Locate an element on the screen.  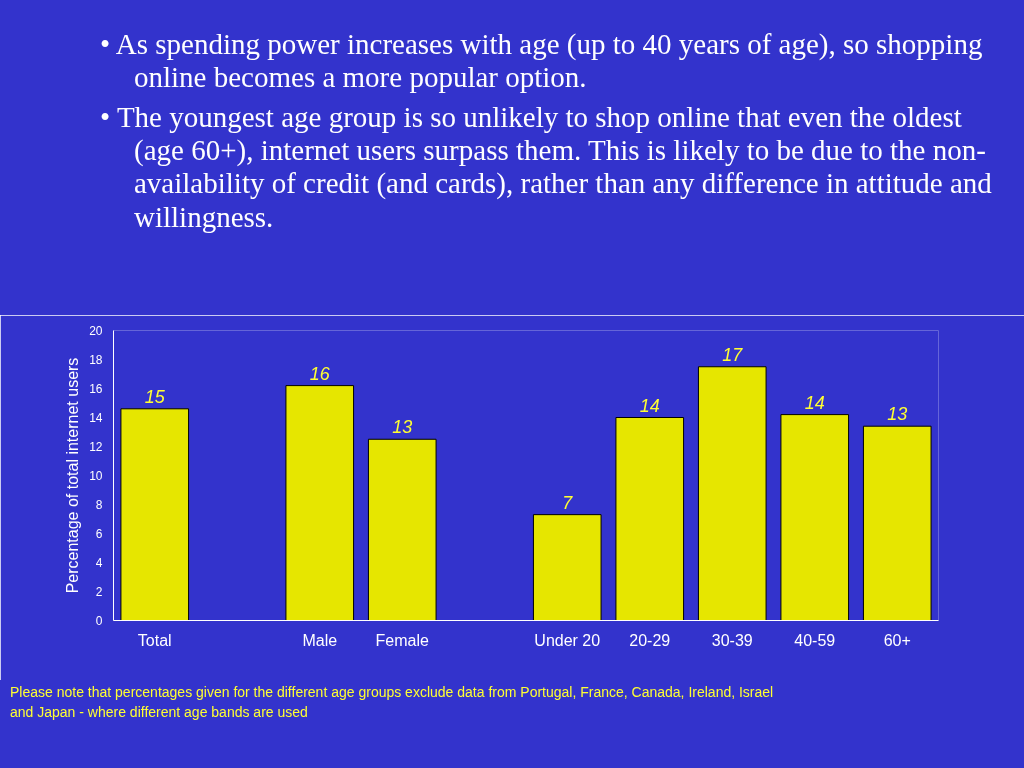
text: • As spending power increases with age (up to 40 years of age), so shopping online becomes a more popular option. is located at coordinates (542, 61).